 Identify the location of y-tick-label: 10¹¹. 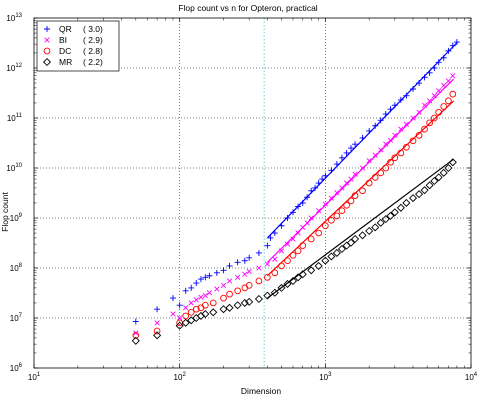
(15, 118).